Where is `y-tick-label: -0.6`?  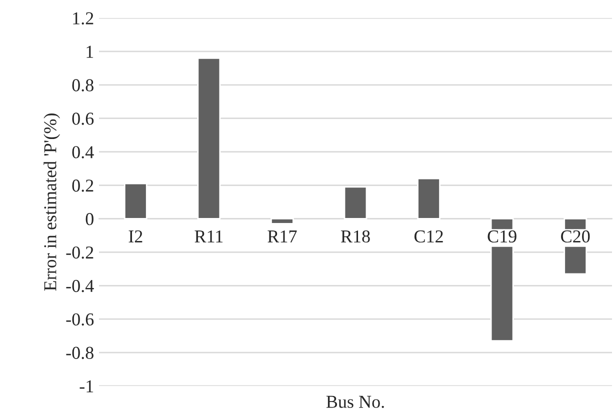 y-tick-label: -0.6 is located at coordinates (80, 319).